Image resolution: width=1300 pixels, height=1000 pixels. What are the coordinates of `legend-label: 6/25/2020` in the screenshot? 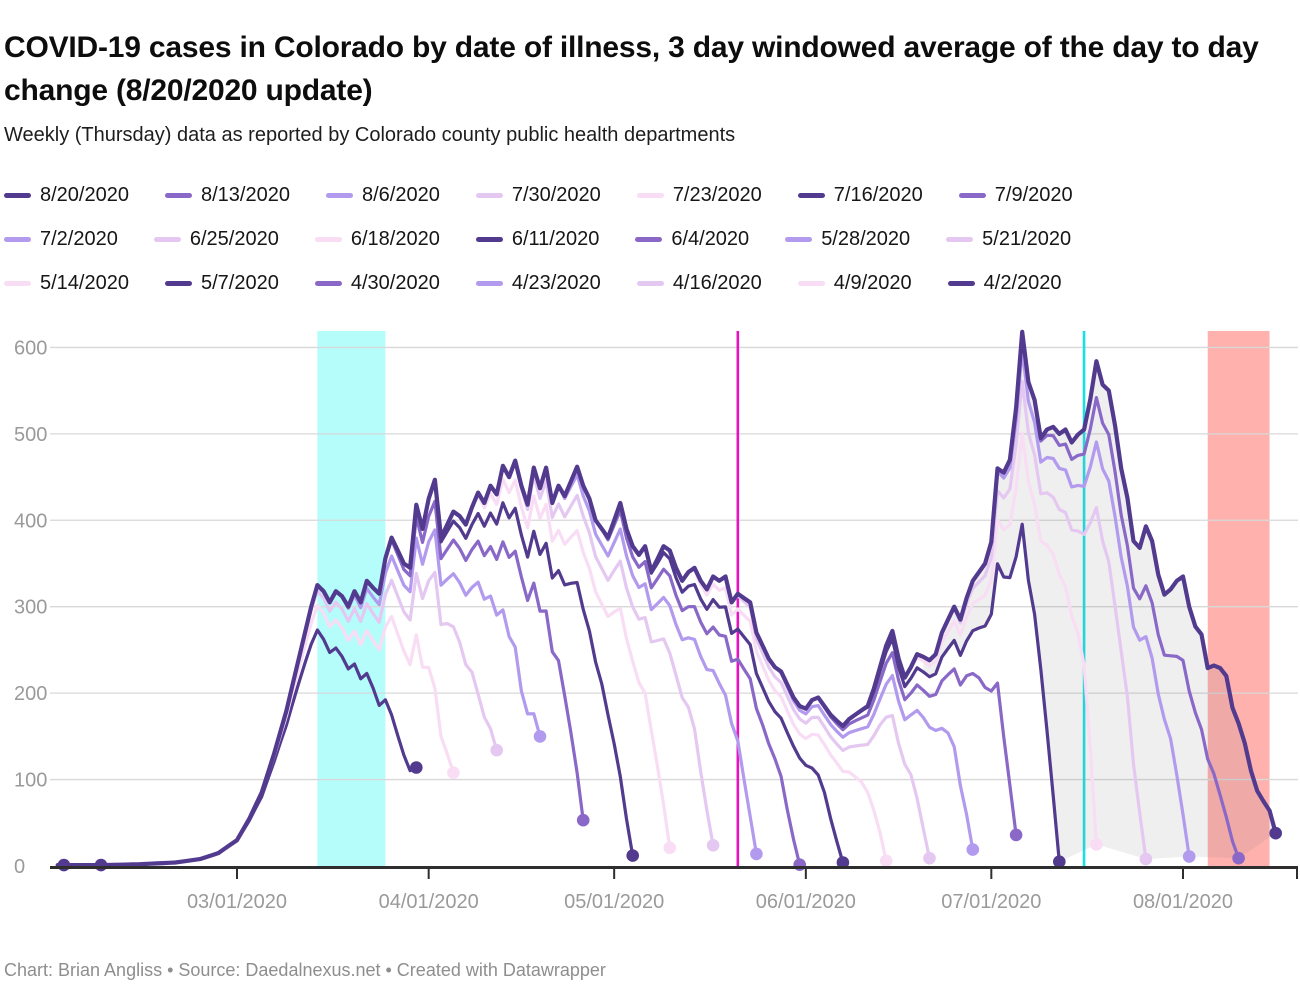 It's located at (234, 239).